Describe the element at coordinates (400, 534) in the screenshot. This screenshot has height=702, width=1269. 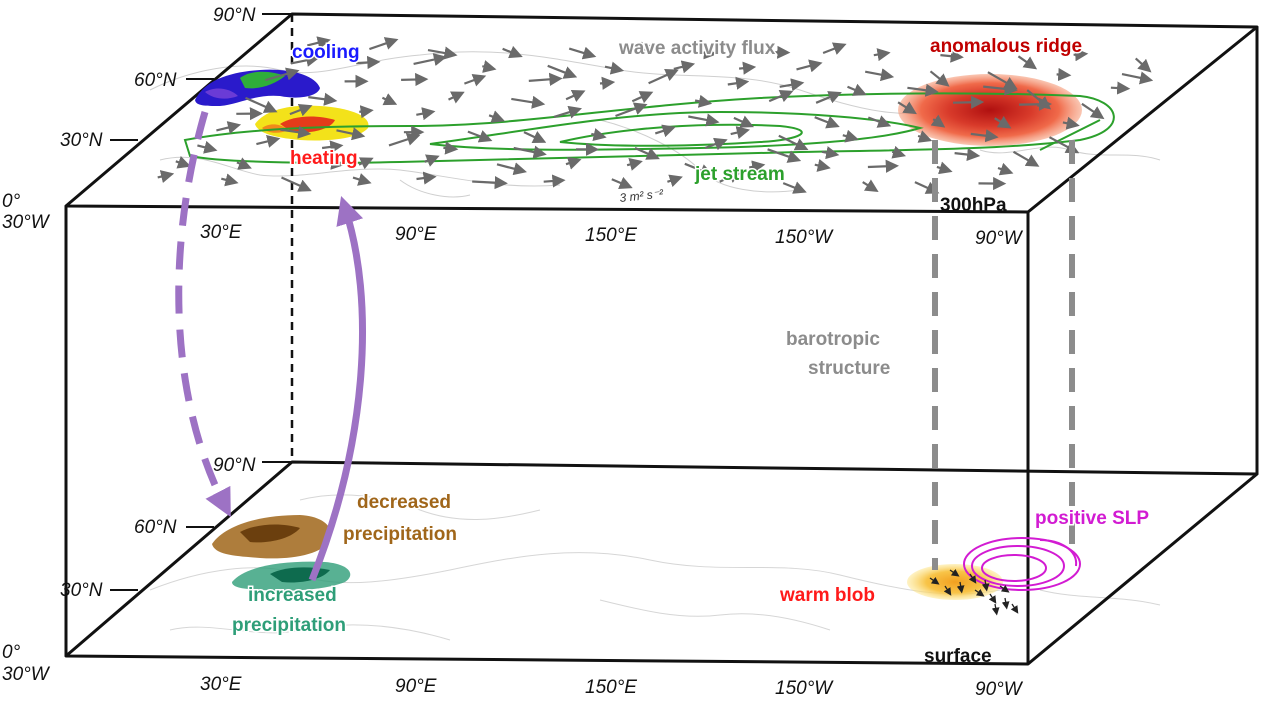
I see `decreased-precip-label-line2: precipitation` at that location.